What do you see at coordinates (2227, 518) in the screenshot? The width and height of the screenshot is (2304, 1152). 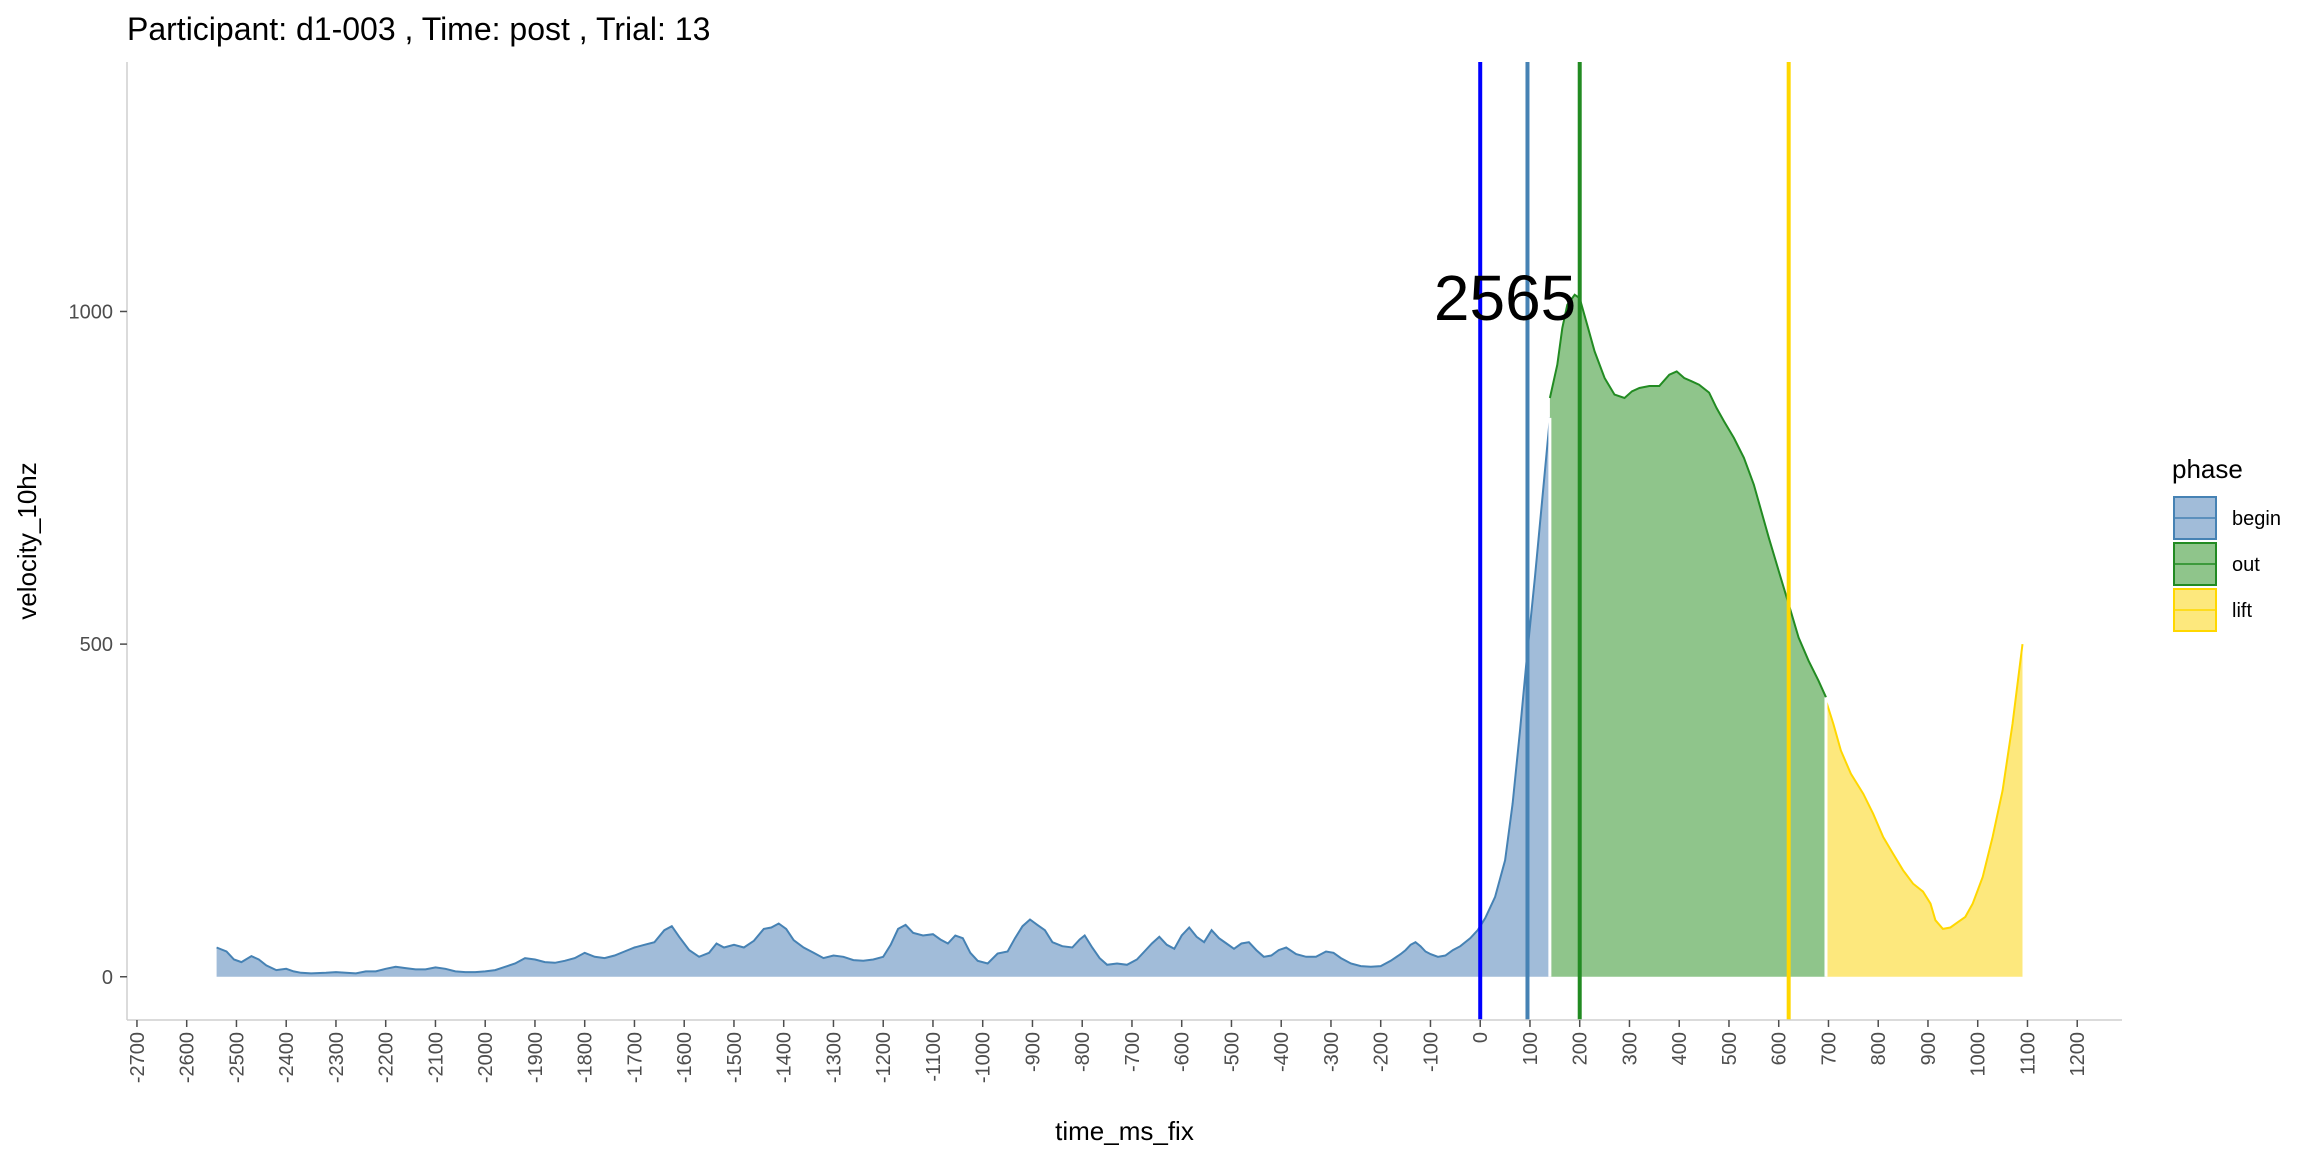 I see `legend-item-begin: begin` at bounding box center [2227, 518].